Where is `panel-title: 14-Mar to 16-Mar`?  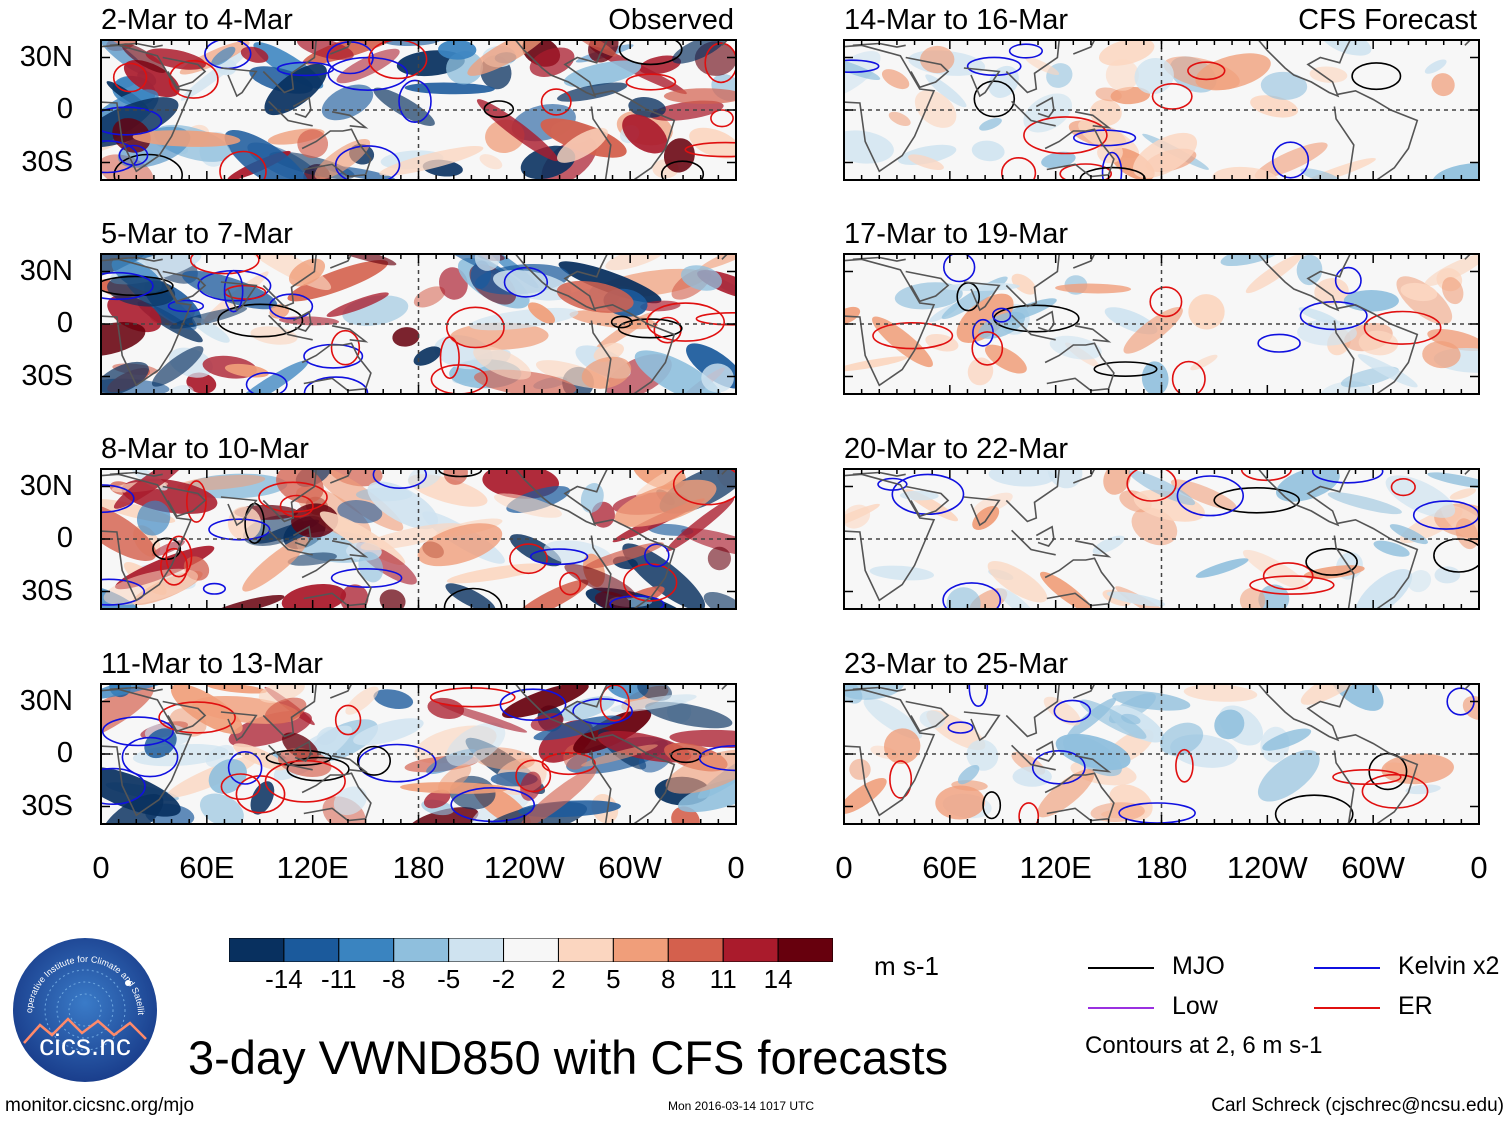
panel-title: 14-Mar to 16-Mar is located at coordinates (956, 20).